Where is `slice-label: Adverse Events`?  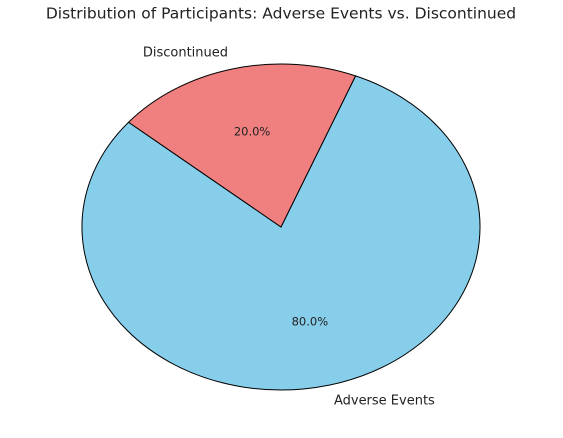 slice-label: Adverse Events is located at coordinates (384, 400).